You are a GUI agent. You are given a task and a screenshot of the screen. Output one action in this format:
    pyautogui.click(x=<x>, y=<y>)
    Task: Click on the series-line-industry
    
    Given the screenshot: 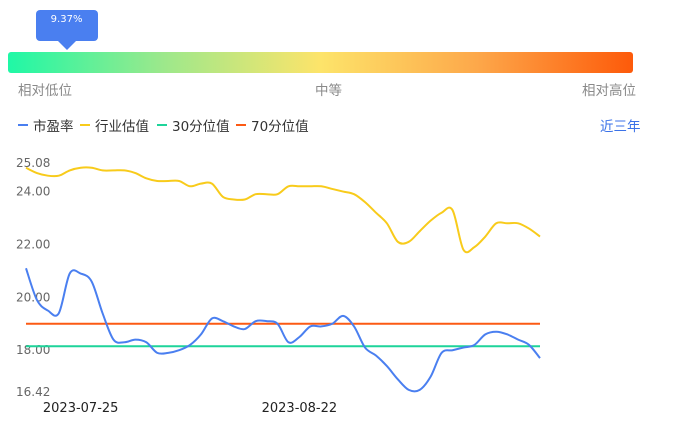 What is the action you would take?
    pyautogui.click(x=283, y=210)
    